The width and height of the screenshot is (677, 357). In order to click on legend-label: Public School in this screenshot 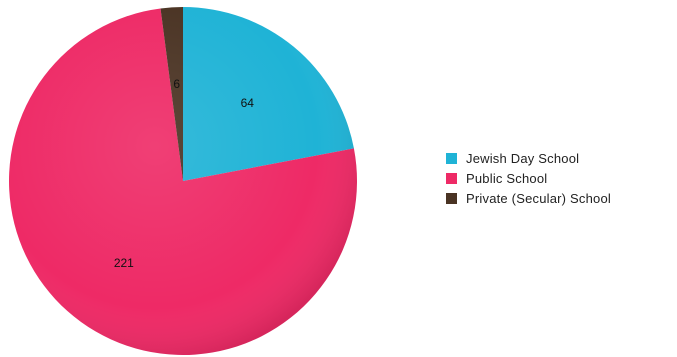, I will do `click(507, 178)`.